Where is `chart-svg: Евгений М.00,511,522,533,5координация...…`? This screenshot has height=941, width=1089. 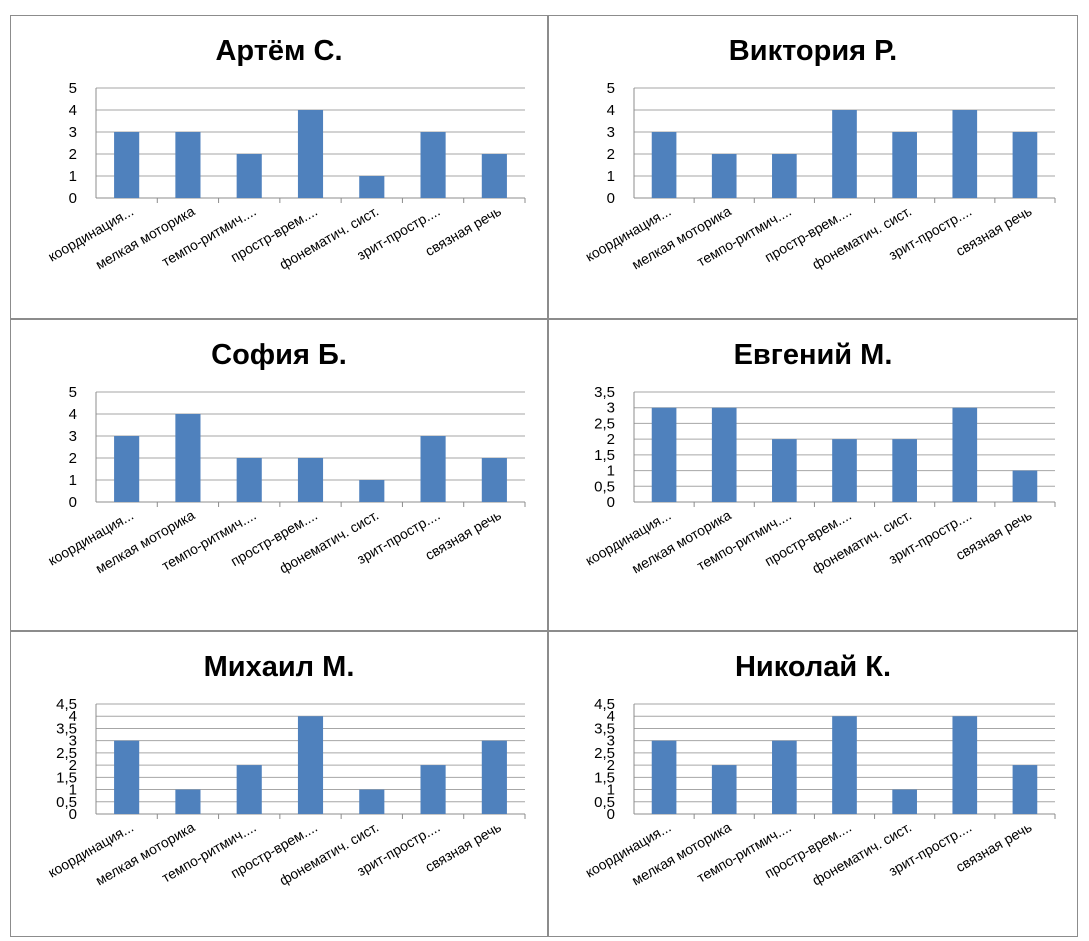 chart-svg: Евгений М.00,511,522,533,5координация...… is located at coordinates (819, 458).